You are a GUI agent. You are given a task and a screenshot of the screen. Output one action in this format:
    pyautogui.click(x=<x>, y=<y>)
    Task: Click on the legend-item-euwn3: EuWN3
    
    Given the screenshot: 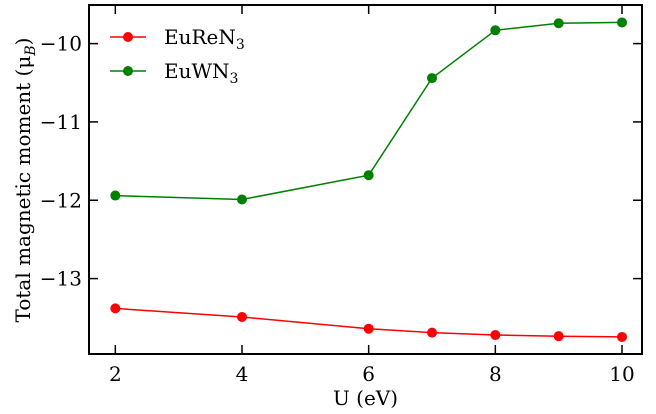 What is the action you would take?
    pyautogui.click(x=174, y=73)
    